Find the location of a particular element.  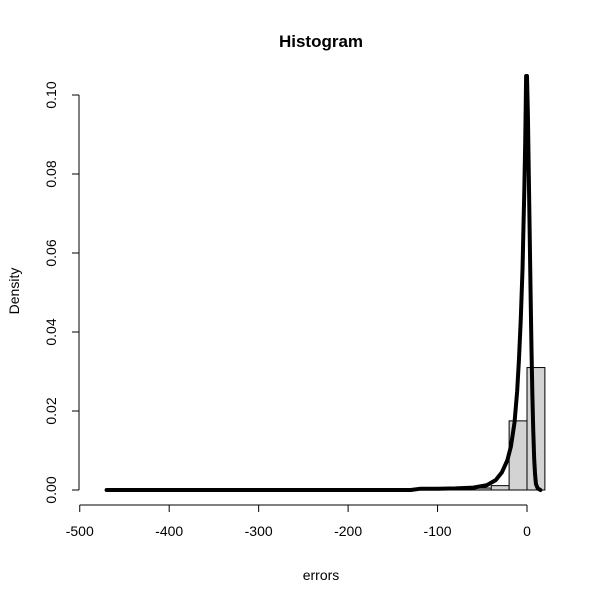

x-tick-label-4: -100 is located at coordinates (438, 531).